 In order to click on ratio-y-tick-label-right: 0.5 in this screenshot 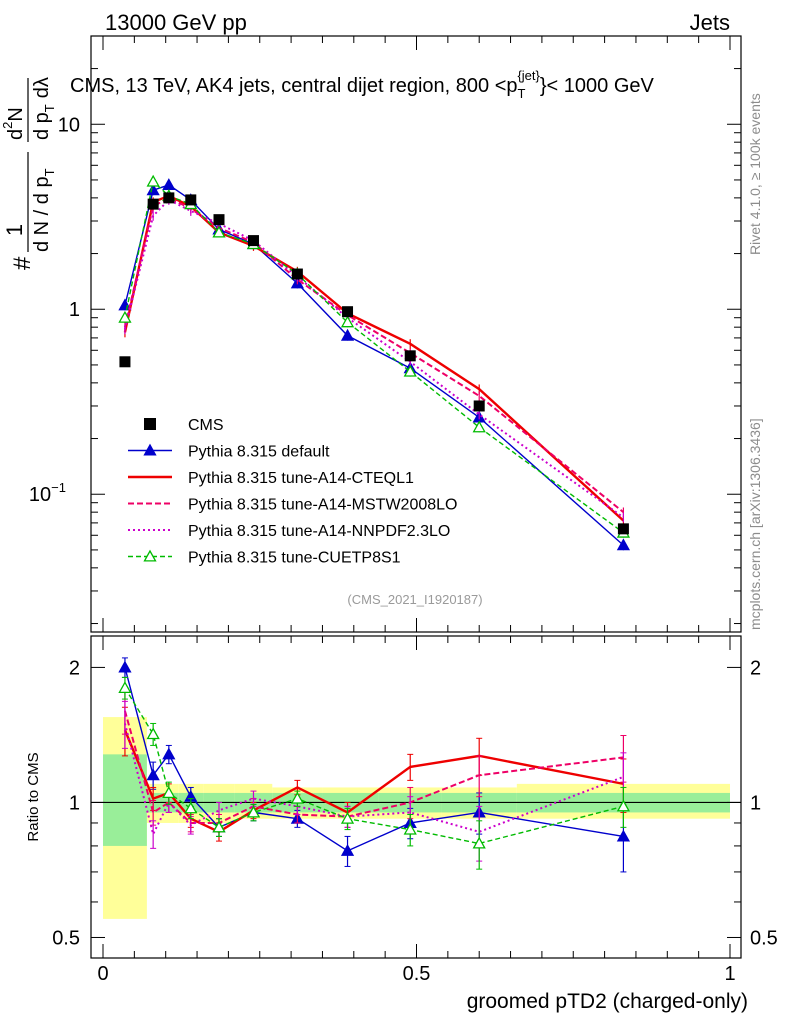, I will do `click(764, 938)`.